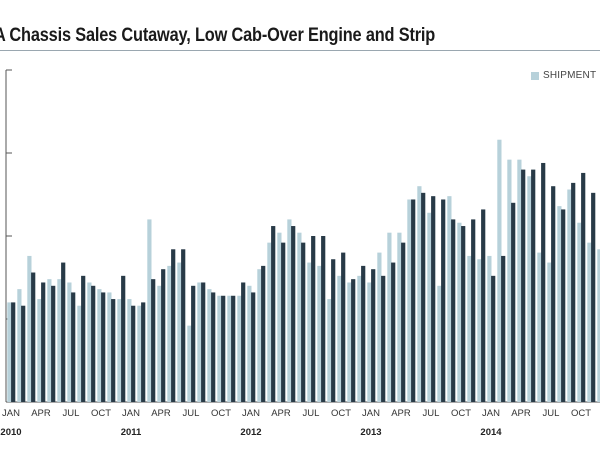  I want to click on legend-label-shipment: SHIPMENT, so click(570, 75).